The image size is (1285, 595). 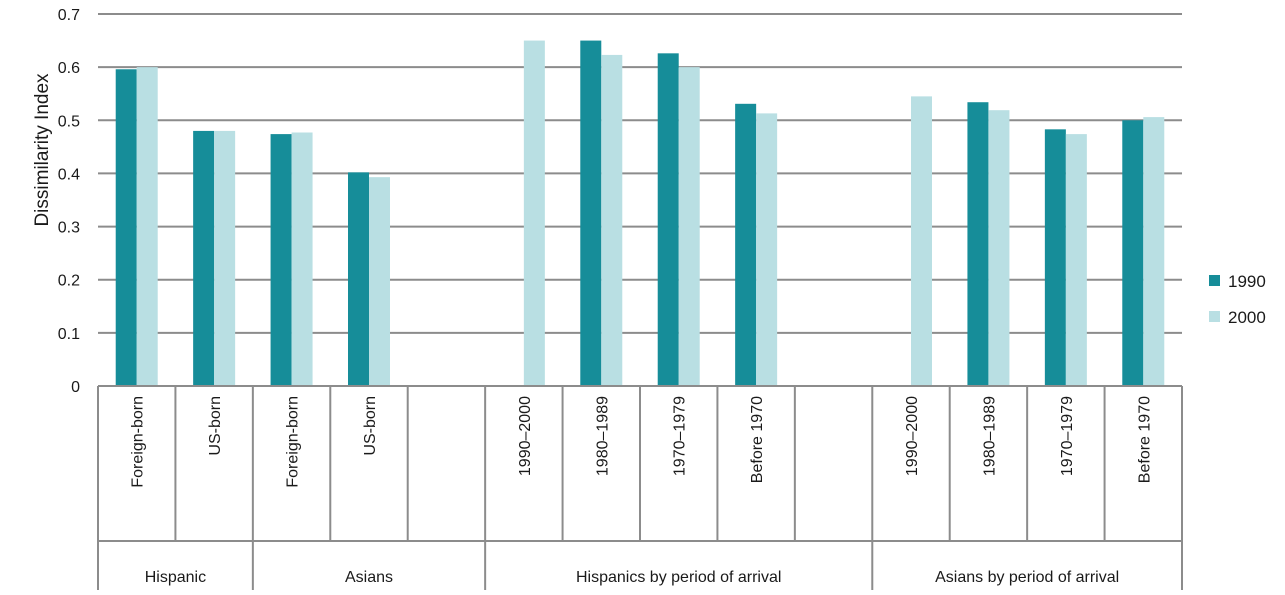 I want to click on y-tick-label: 0.6, so click(x=69, y=68).